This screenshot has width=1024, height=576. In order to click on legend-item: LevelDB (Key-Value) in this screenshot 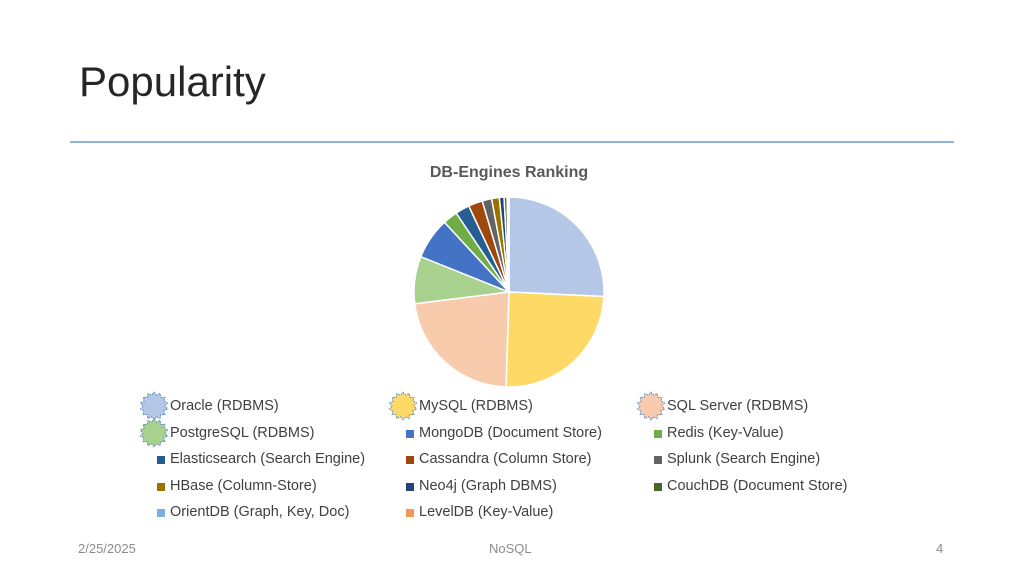, I will do `click(480, 512)`.